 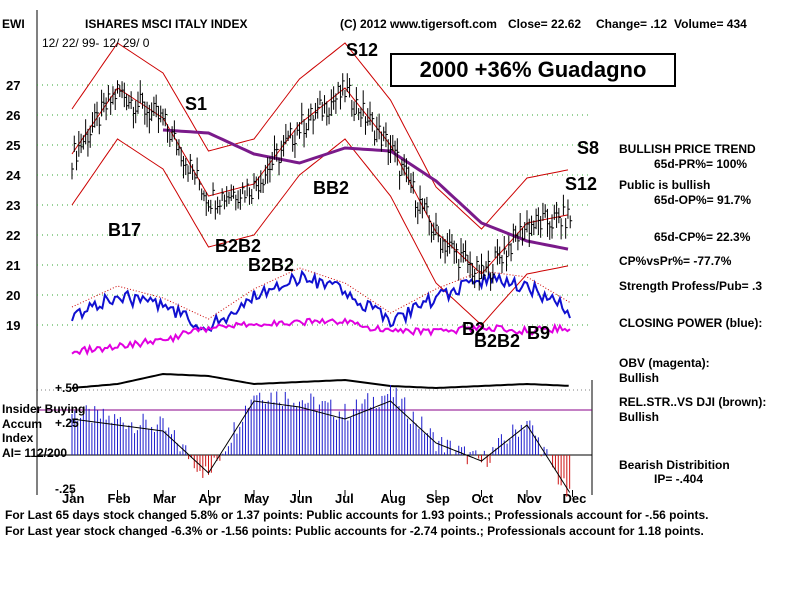 I want to click on strength-value: Strength Profess/Pub= .3, so click(x=691, y=286).